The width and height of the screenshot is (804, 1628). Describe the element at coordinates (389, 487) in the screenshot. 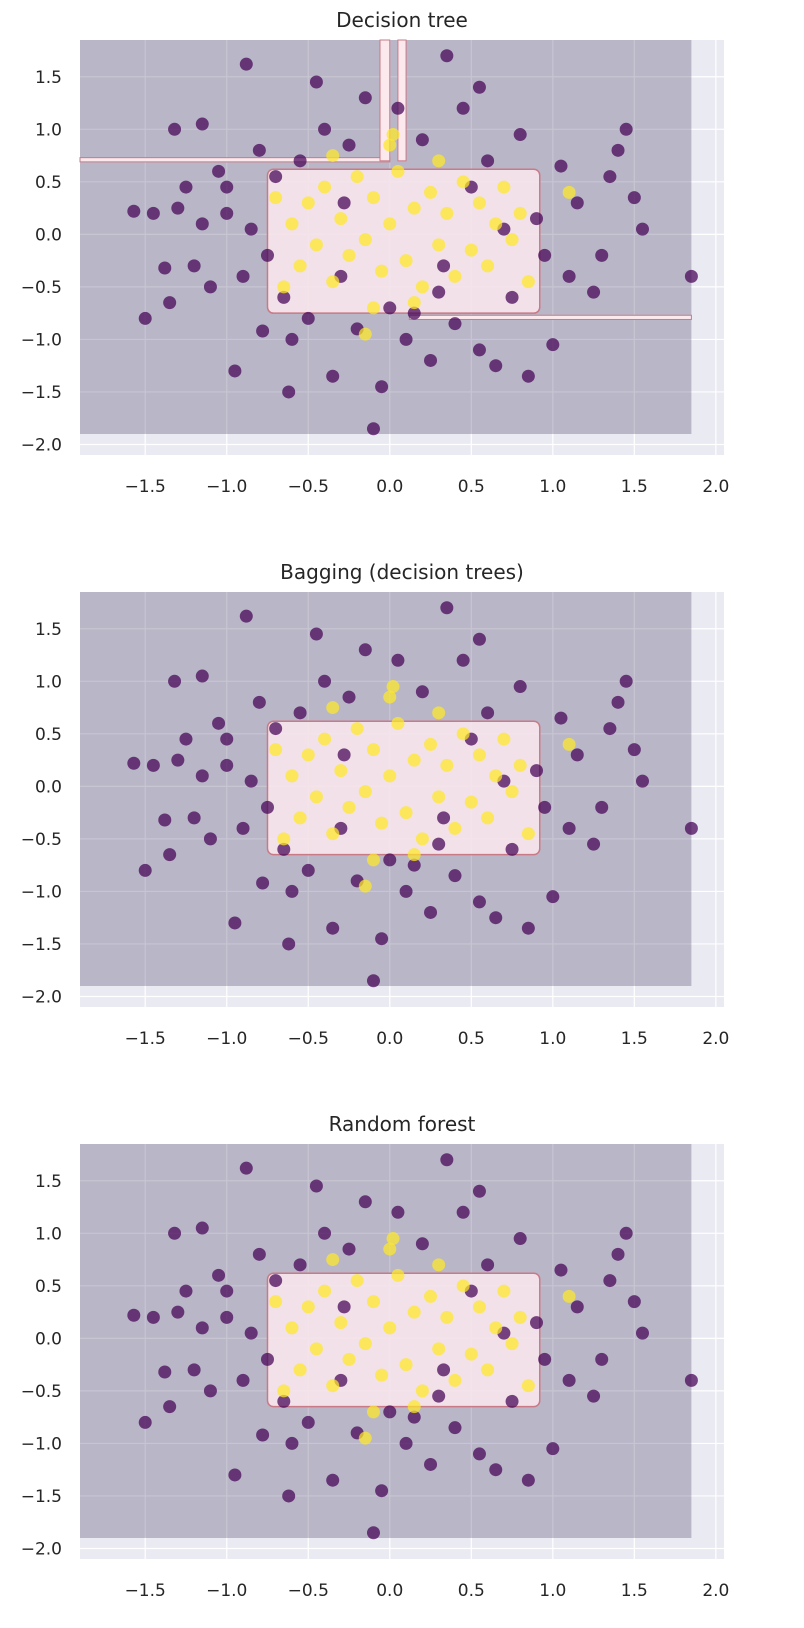

I see `x-tick-label: 0.0` at that location.